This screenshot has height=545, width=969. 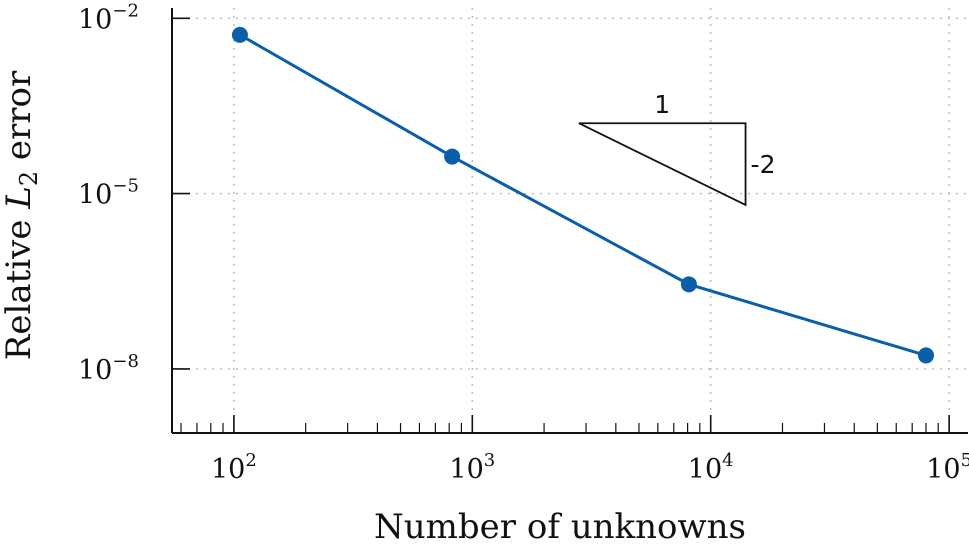 What do you see at coordinates (125, 10) in the screenshot?
I see `y-tick-label-exponent: −2` at bounding box center [125, 10].